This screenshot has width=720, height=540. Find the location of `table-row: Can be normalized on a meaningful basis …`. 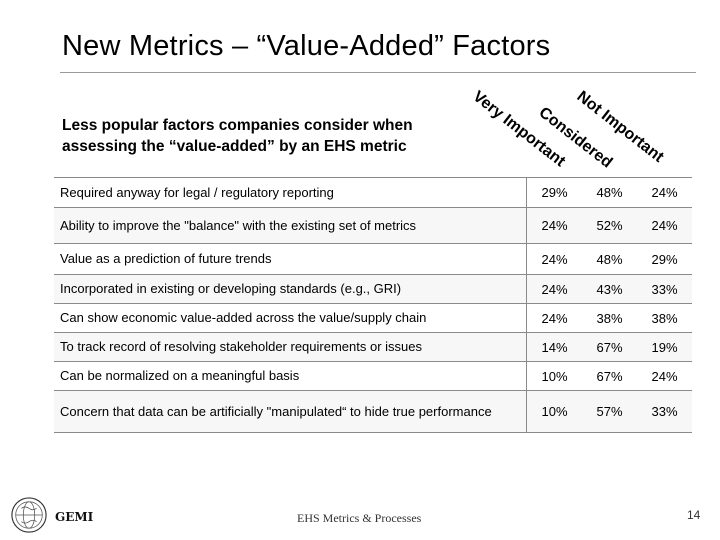

table-row: Can be normalized on a meaningful basis … is located at coordinates (373, 376).